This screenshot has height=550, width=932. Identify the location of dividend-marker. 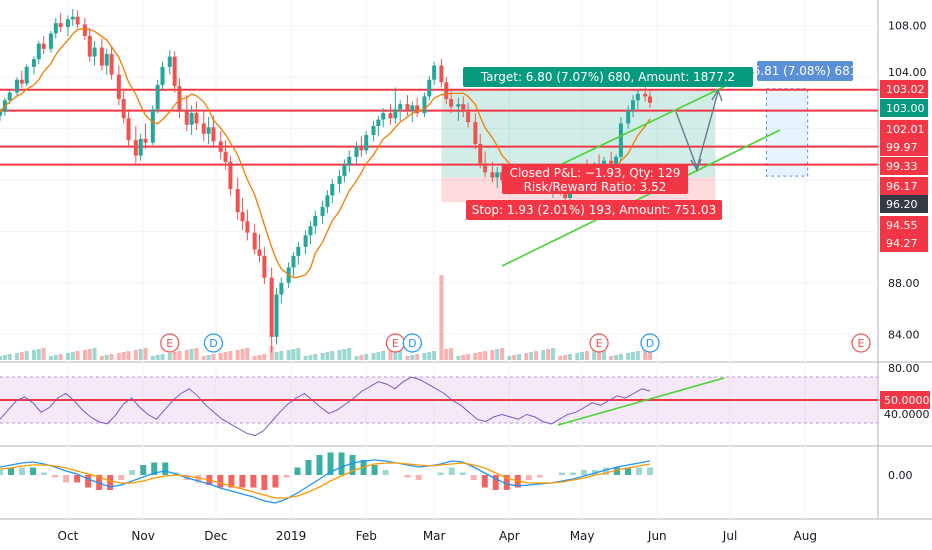
(213, 343).